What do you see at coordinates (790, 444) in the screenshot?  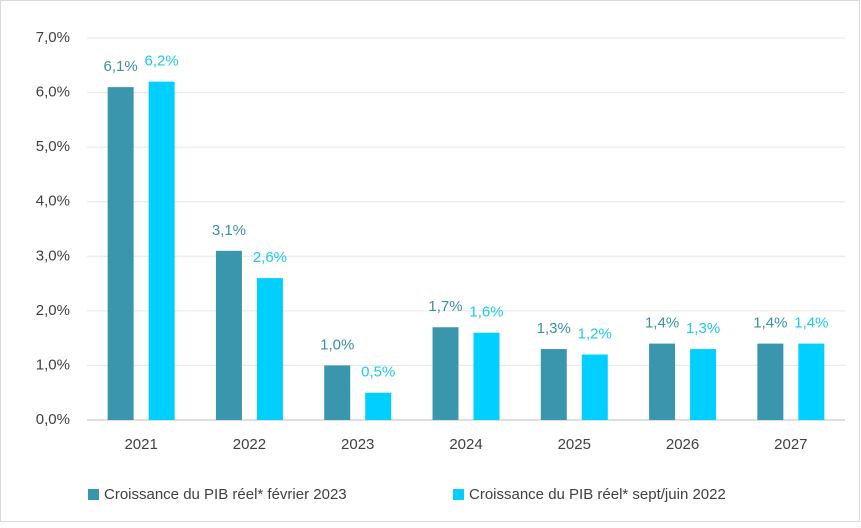 I see `x-tick-label: 2027` at bounding box center [790, 444].